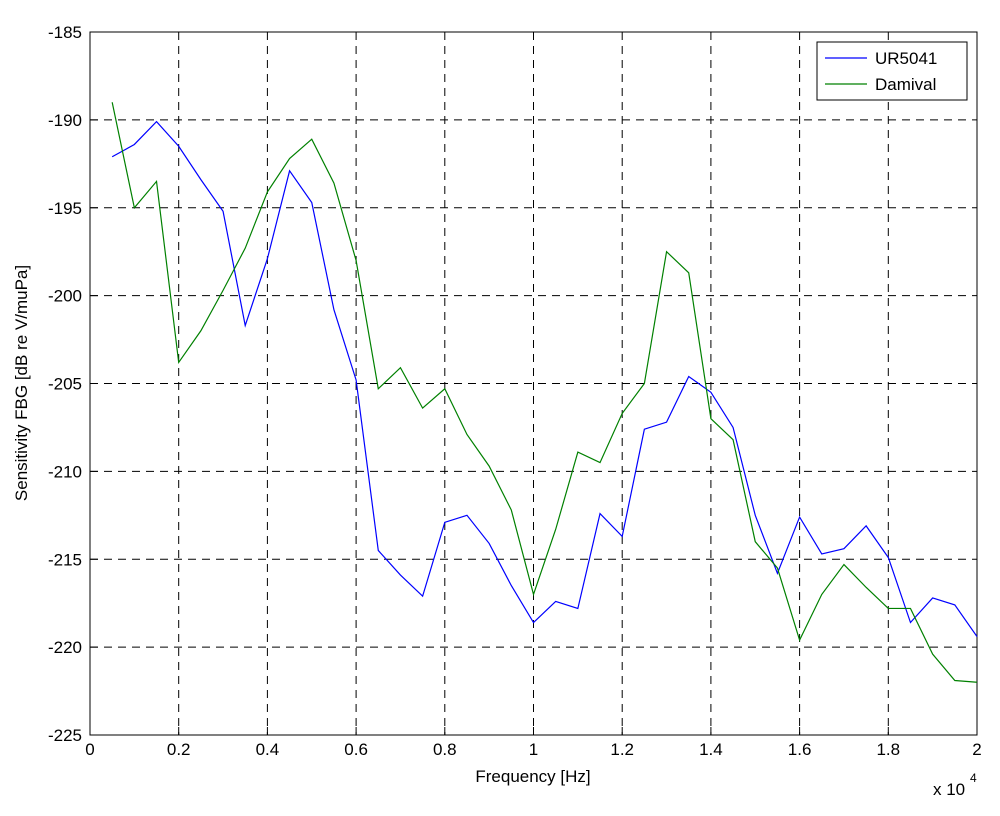 This screenshot has width=1000, height=816. Describe the element at coordinates (949, 789) in the screenshot. I see `x-scale-label: x 10` at that location.